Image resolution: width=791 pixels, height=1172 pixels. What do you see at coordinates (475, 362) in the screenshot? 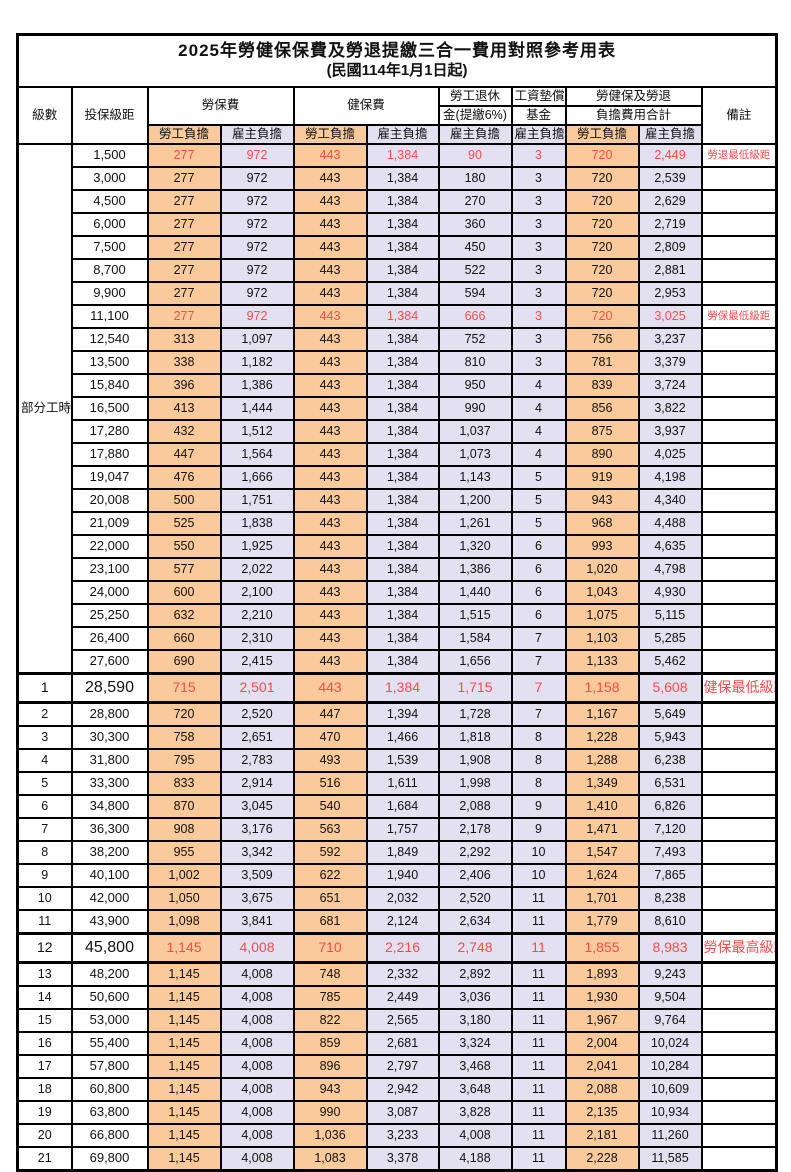
I see `cell-pension-employer: 810` at bounding box center [475, 362].